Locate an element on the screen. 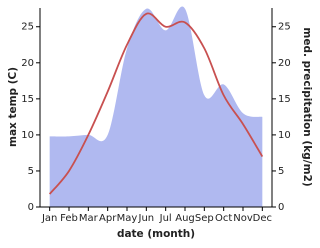 The width and height of the screenshot is (320, 248). y-tick-label: 15 is located at coordinates (27, 99).